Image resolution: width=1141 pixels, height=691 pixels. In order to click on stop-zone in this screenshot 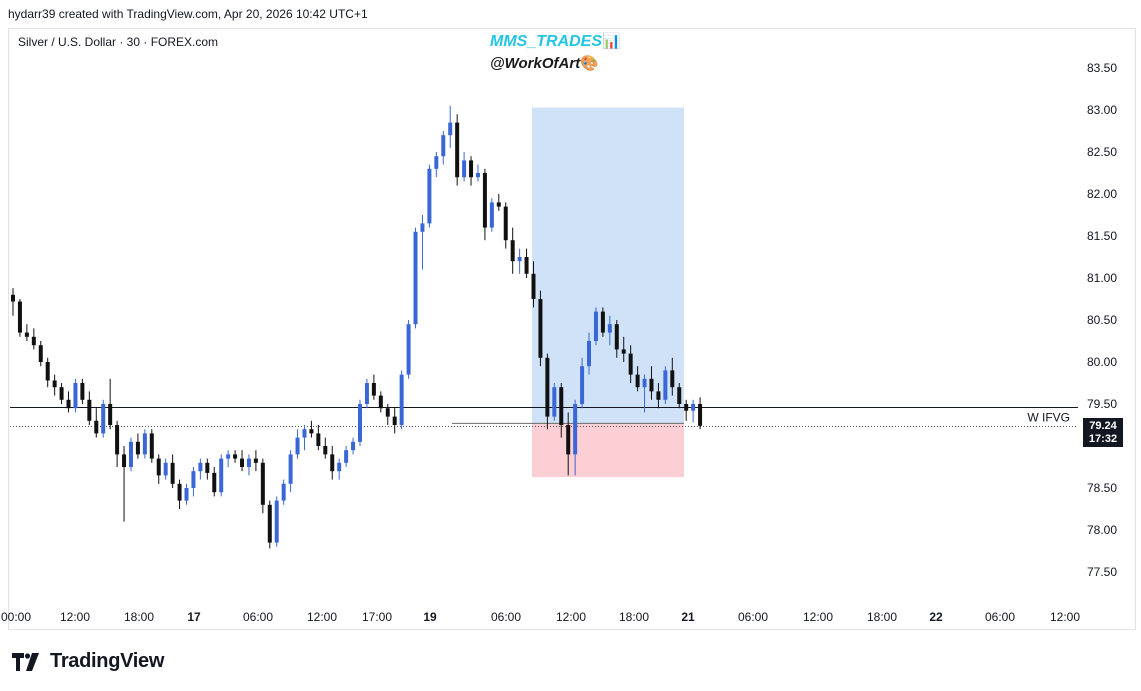, I will do `click(608, 450)`.